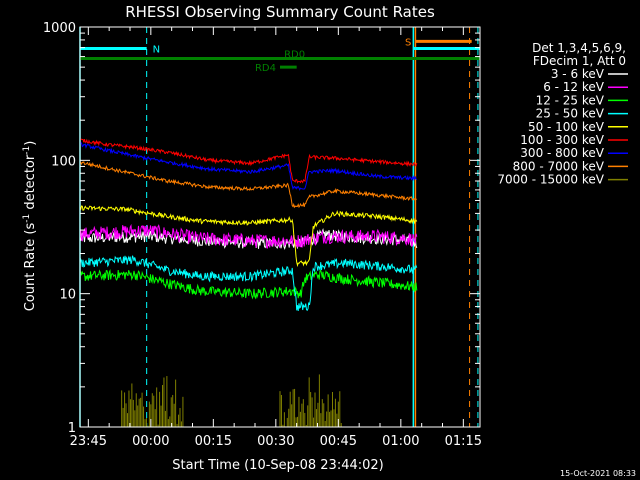  I want to click on y-tick-label: 10, so click(67, 295).